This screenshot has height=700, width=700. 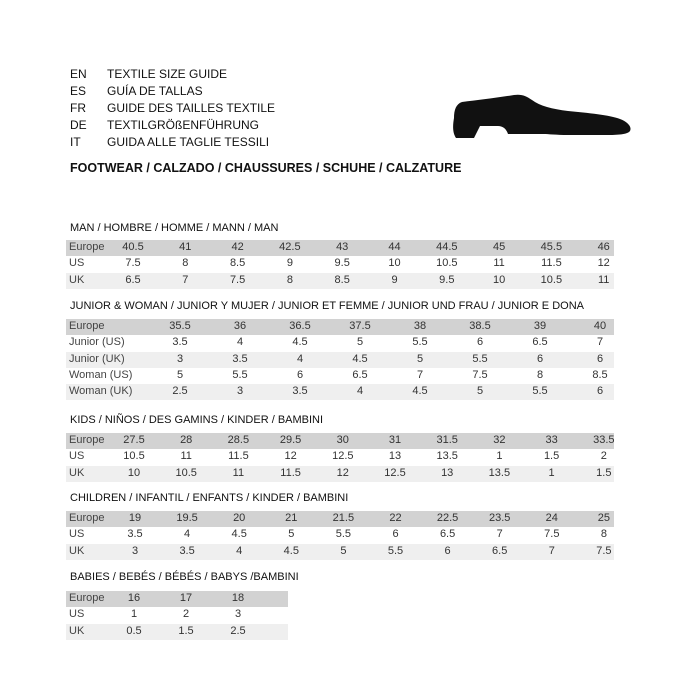 What do you see at coordinates (395, 472) in the screenshot?
I see `size-cell: 12.5` at bounding box center [395, 472].